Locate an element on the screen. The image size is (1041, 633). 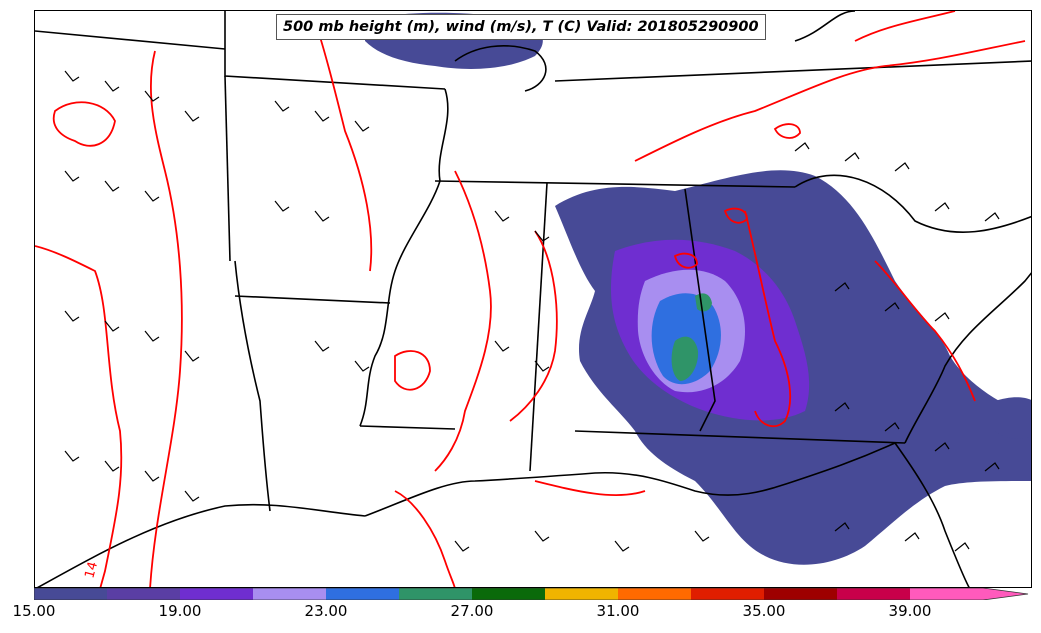
temp-contour-south is located at coordinates (425, 538).